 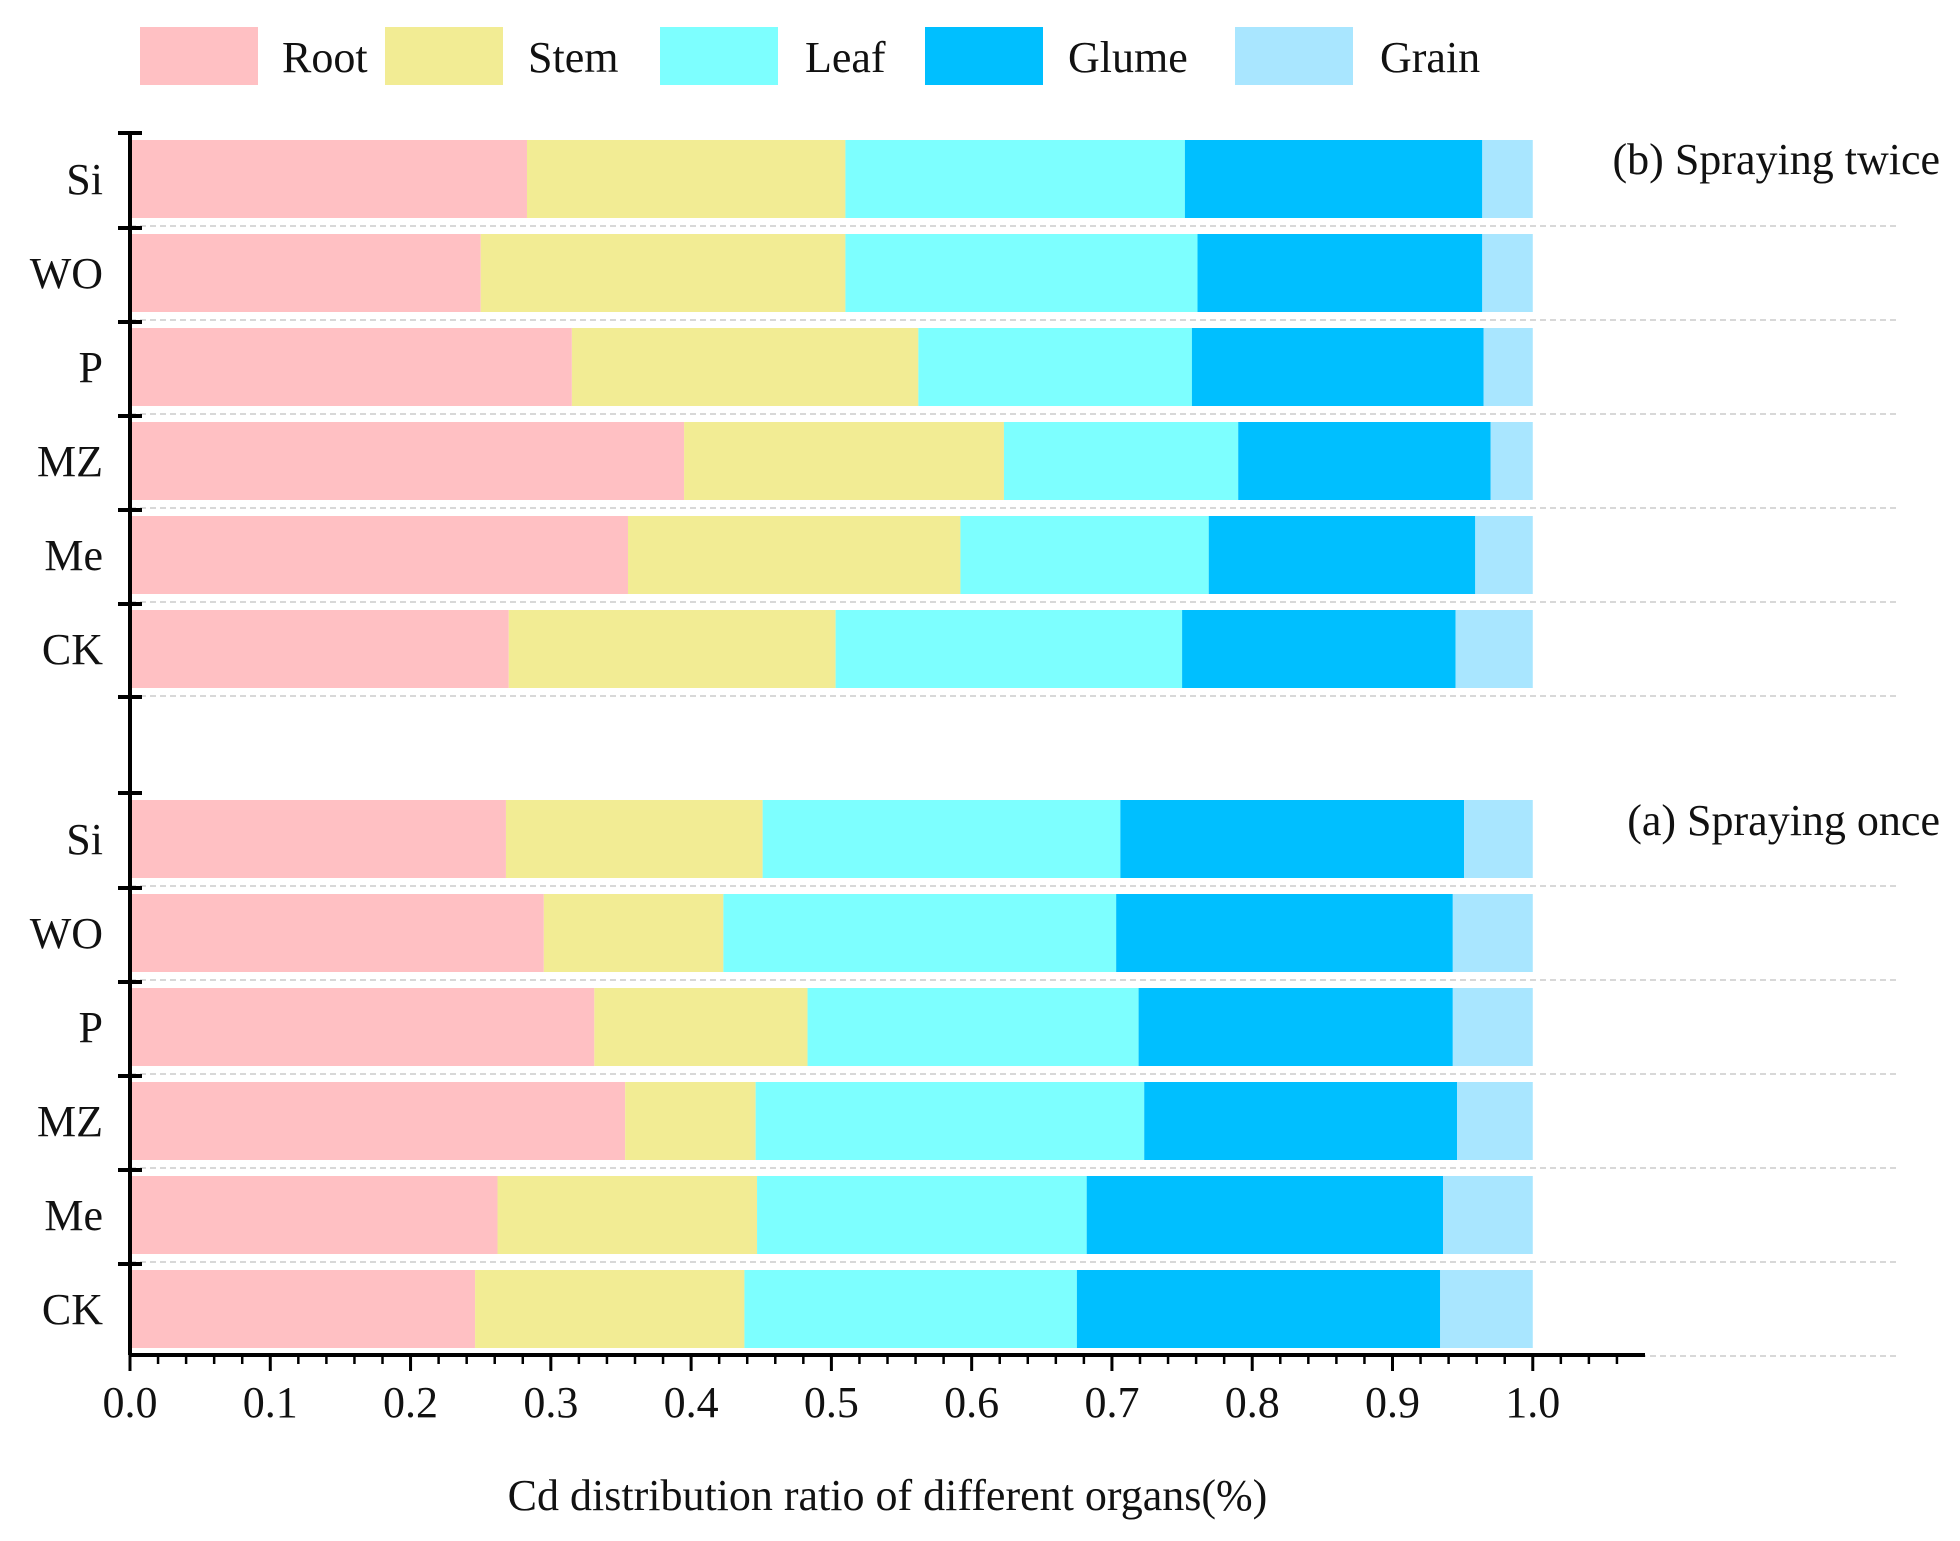 What do you see at coordinates (1333, 179) in the screenshot?
I see `bar-twice-si-glume` at bounding box center [1333, 179].